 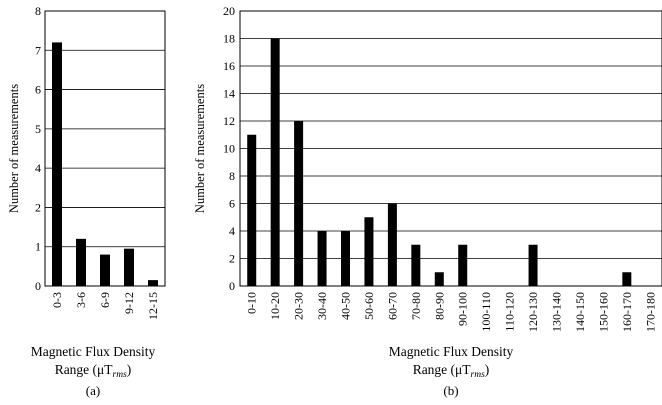 I want to click on x-tick-label-b-9: 90-100, so click(x=463, y=309).